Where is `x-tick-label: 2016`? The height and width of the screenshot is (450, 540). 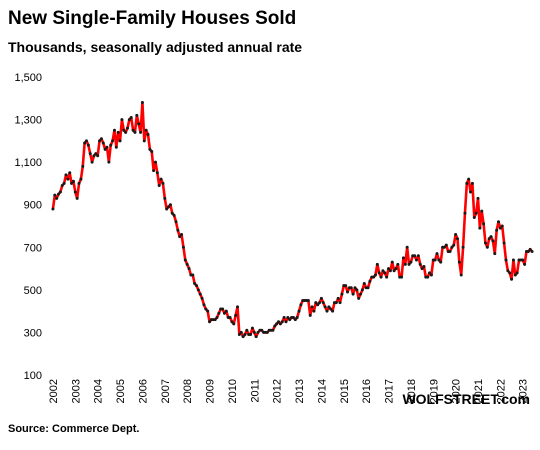
x-tick-label: 2016 is located at coordinates (367, 391).